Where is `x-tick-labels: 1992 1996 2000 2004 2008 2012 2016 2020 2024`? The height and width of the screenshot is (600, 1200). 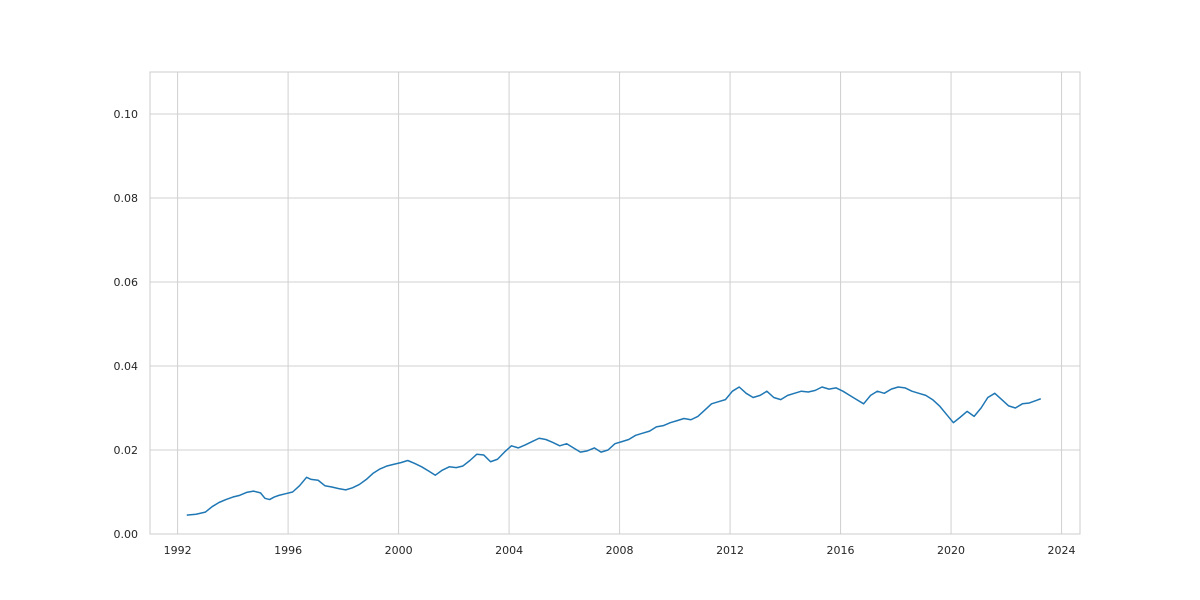
x-tick-labels: 1992 1996 2000 2004 2008 2012 2016 2020 2024 is located at coordinates (620, 550).